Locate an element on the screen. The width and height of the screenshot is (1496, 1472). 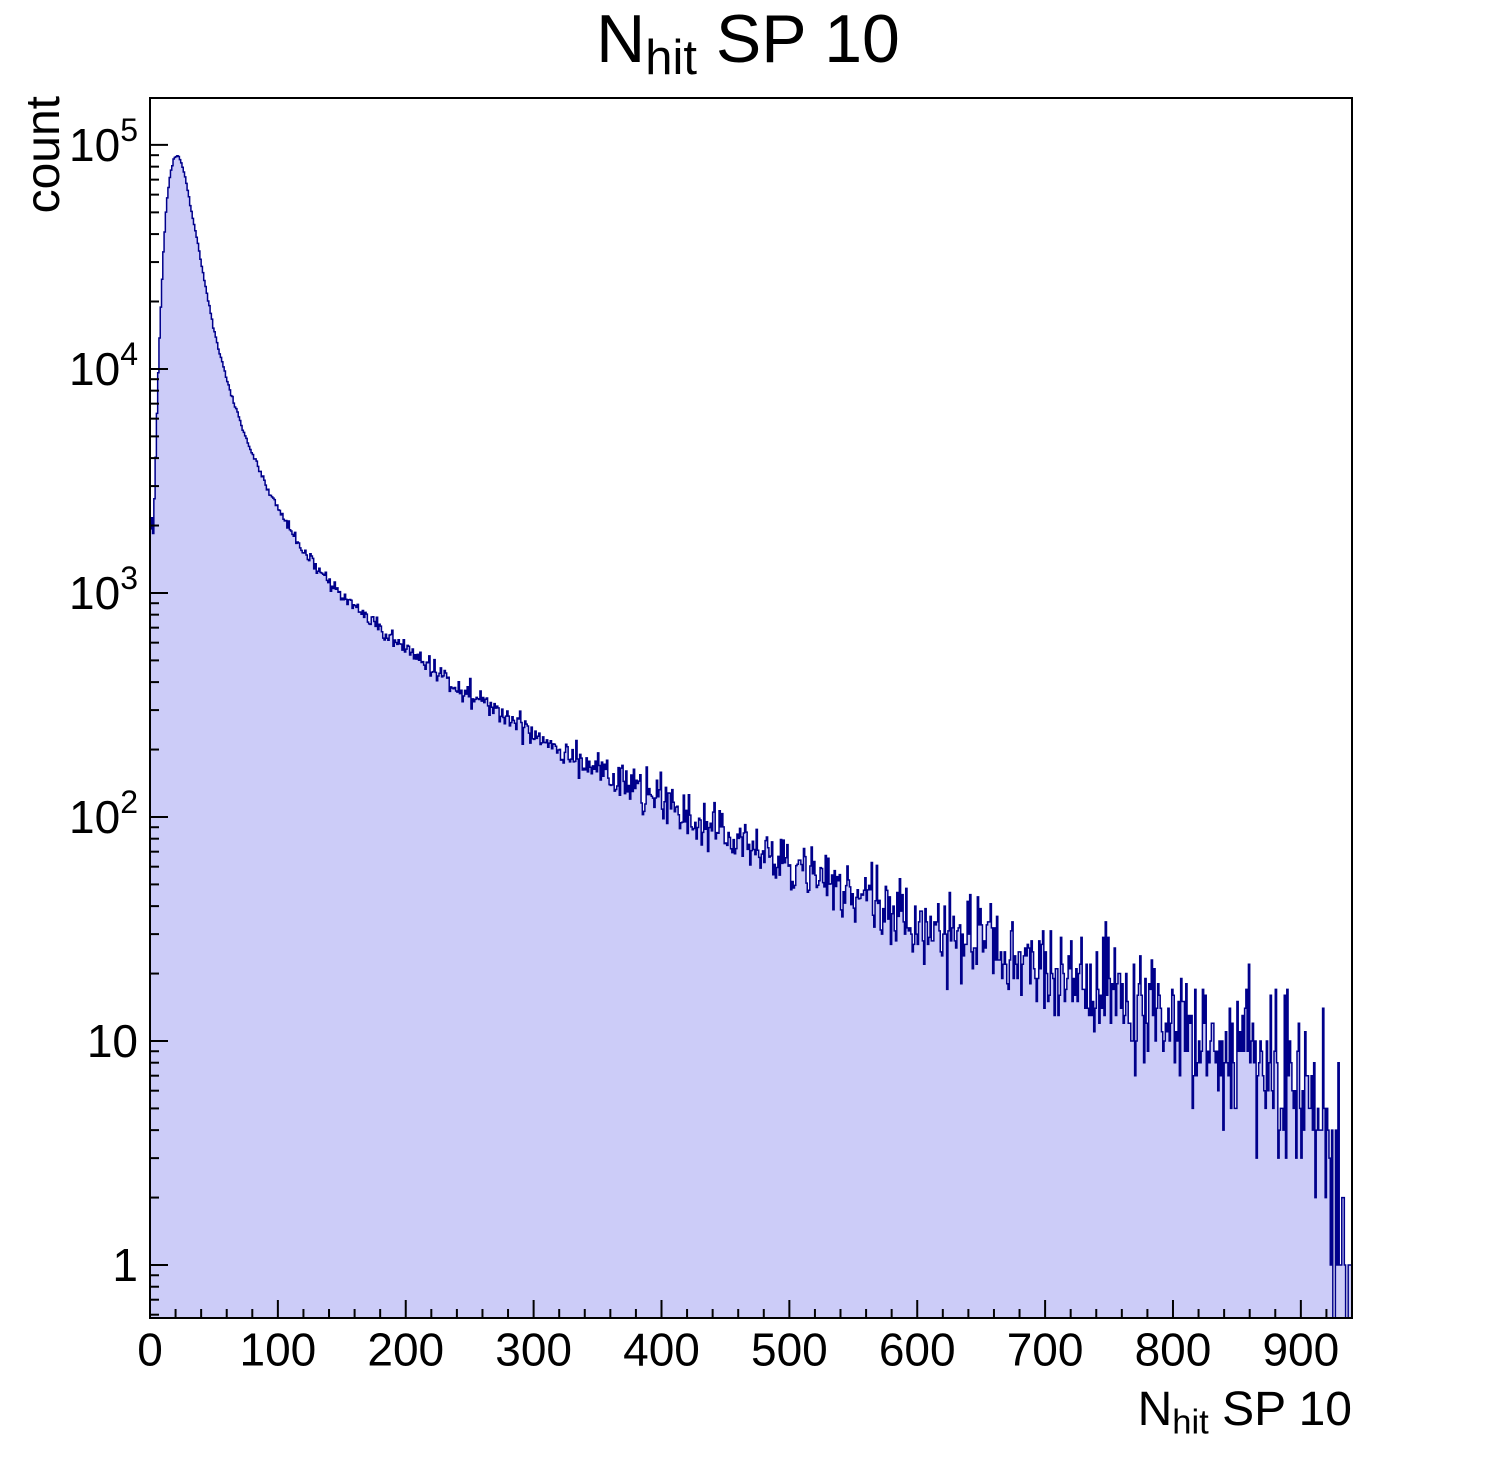
y-tick-label: 10 is located at coordinates (112, 1041).